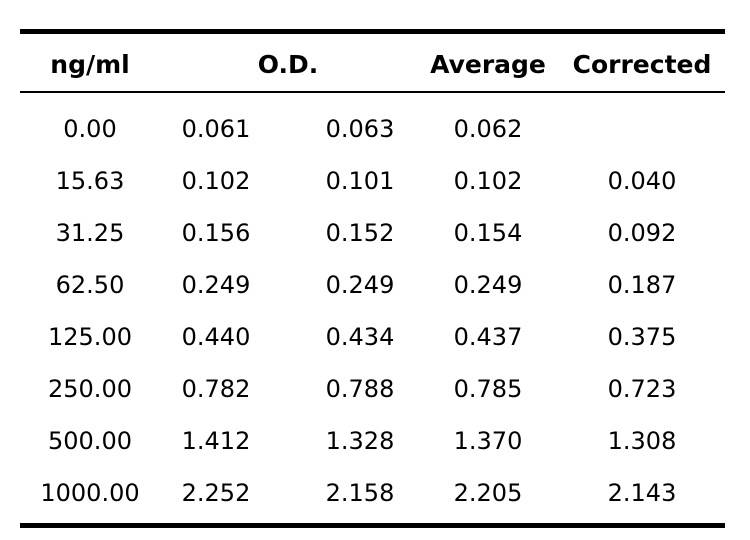 This screenshot has width=750, height=540. I want to click on table-row: 0.00 0.061 0.063 0.062, so click(372, 129).